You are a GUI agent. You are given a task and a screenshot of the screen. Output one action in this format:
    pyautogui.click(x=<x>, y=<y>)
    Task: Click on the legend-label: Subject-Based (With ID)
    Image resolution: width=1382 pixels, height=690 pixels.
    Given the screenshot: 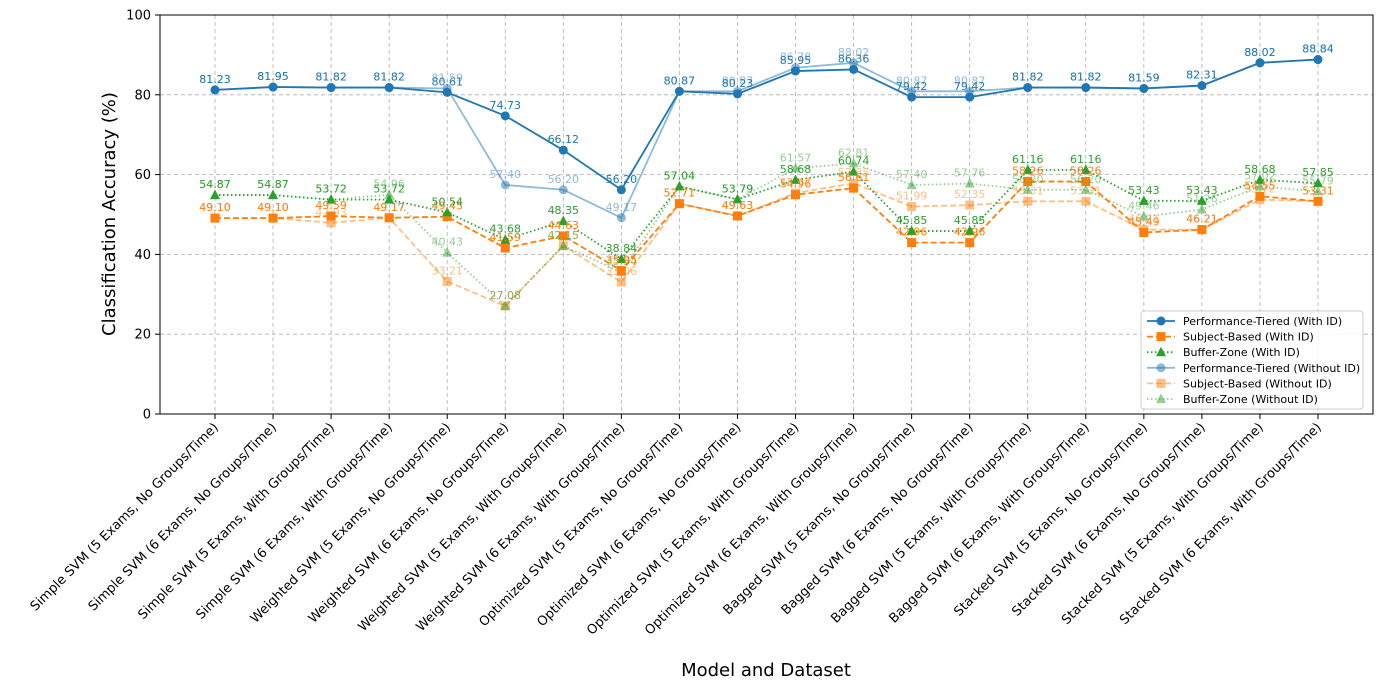 What is the action you would take?
    pyautogui.click(x=1248, y=337)
    